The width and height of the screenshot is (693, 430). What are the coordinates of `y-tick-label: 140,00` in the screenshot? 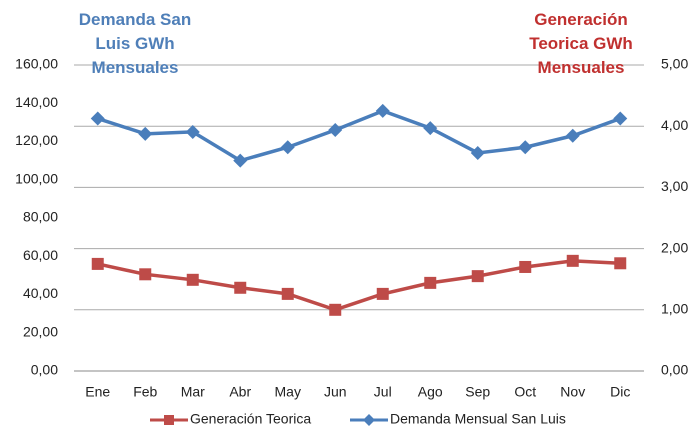 It's located at (36, 102).